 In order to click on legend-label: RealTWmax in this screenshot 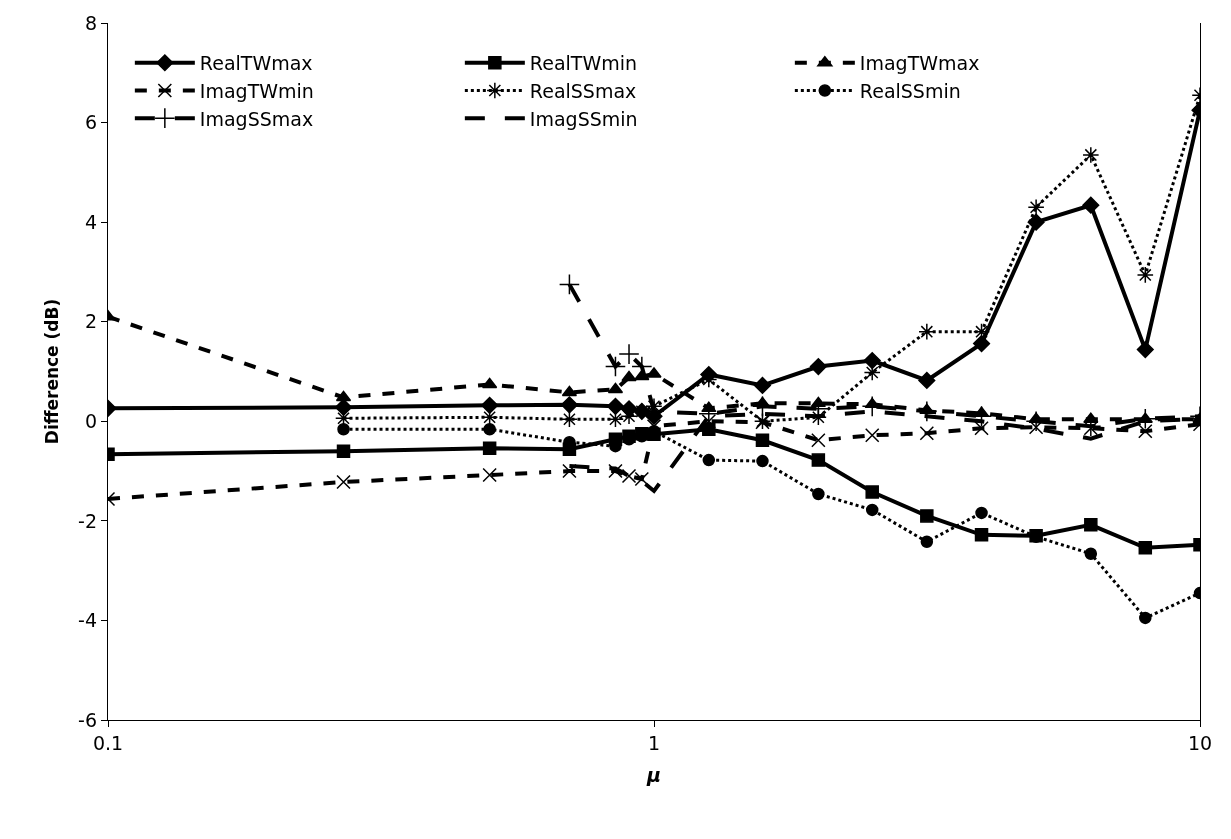, I will do `click(256, 63)`.